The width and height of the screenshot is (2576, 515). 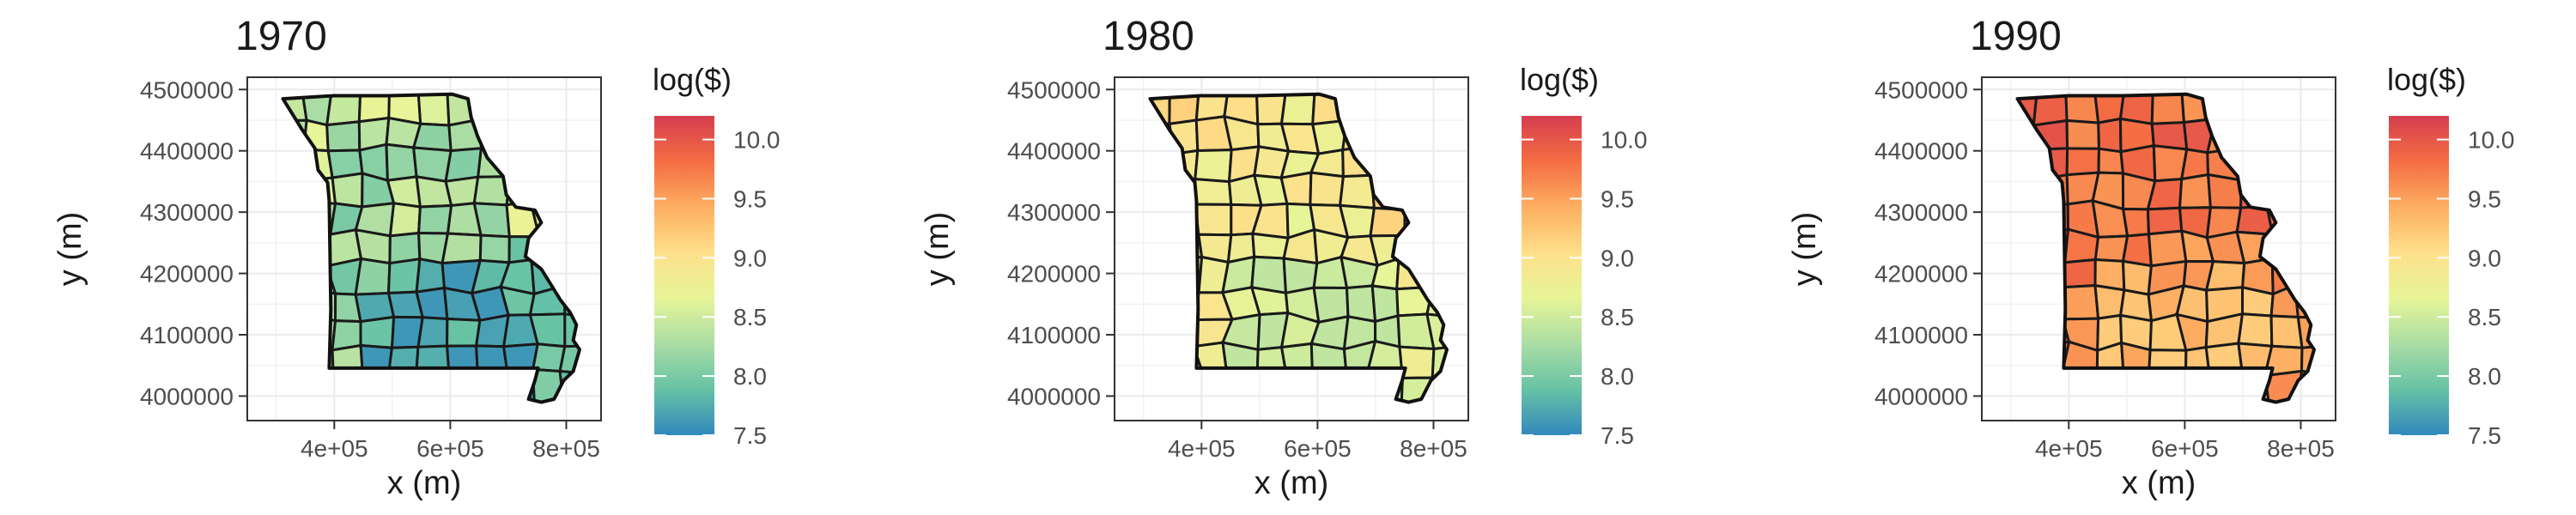 What do you see at coordinates (281, 36) in the screenshot?
I see `panel-title: 1970` at bounding box center [281, 36].